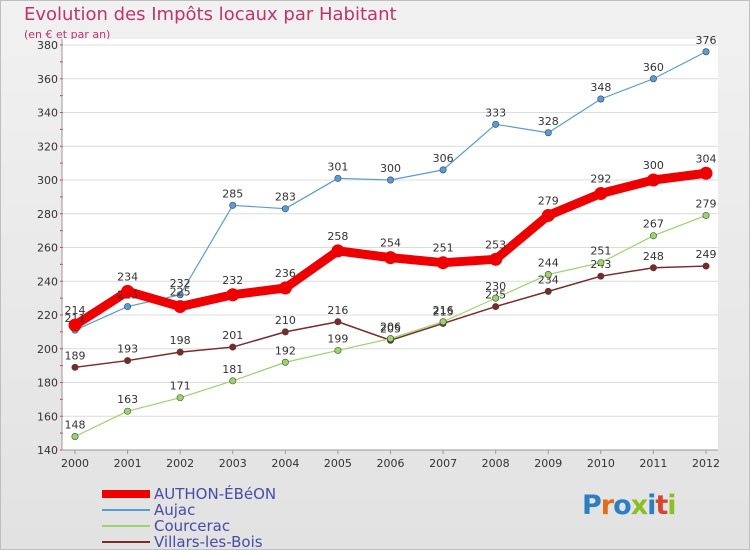 The width and height of the screenshot is (750, 550). I want to click on data-label: 210, so click(285, 320).